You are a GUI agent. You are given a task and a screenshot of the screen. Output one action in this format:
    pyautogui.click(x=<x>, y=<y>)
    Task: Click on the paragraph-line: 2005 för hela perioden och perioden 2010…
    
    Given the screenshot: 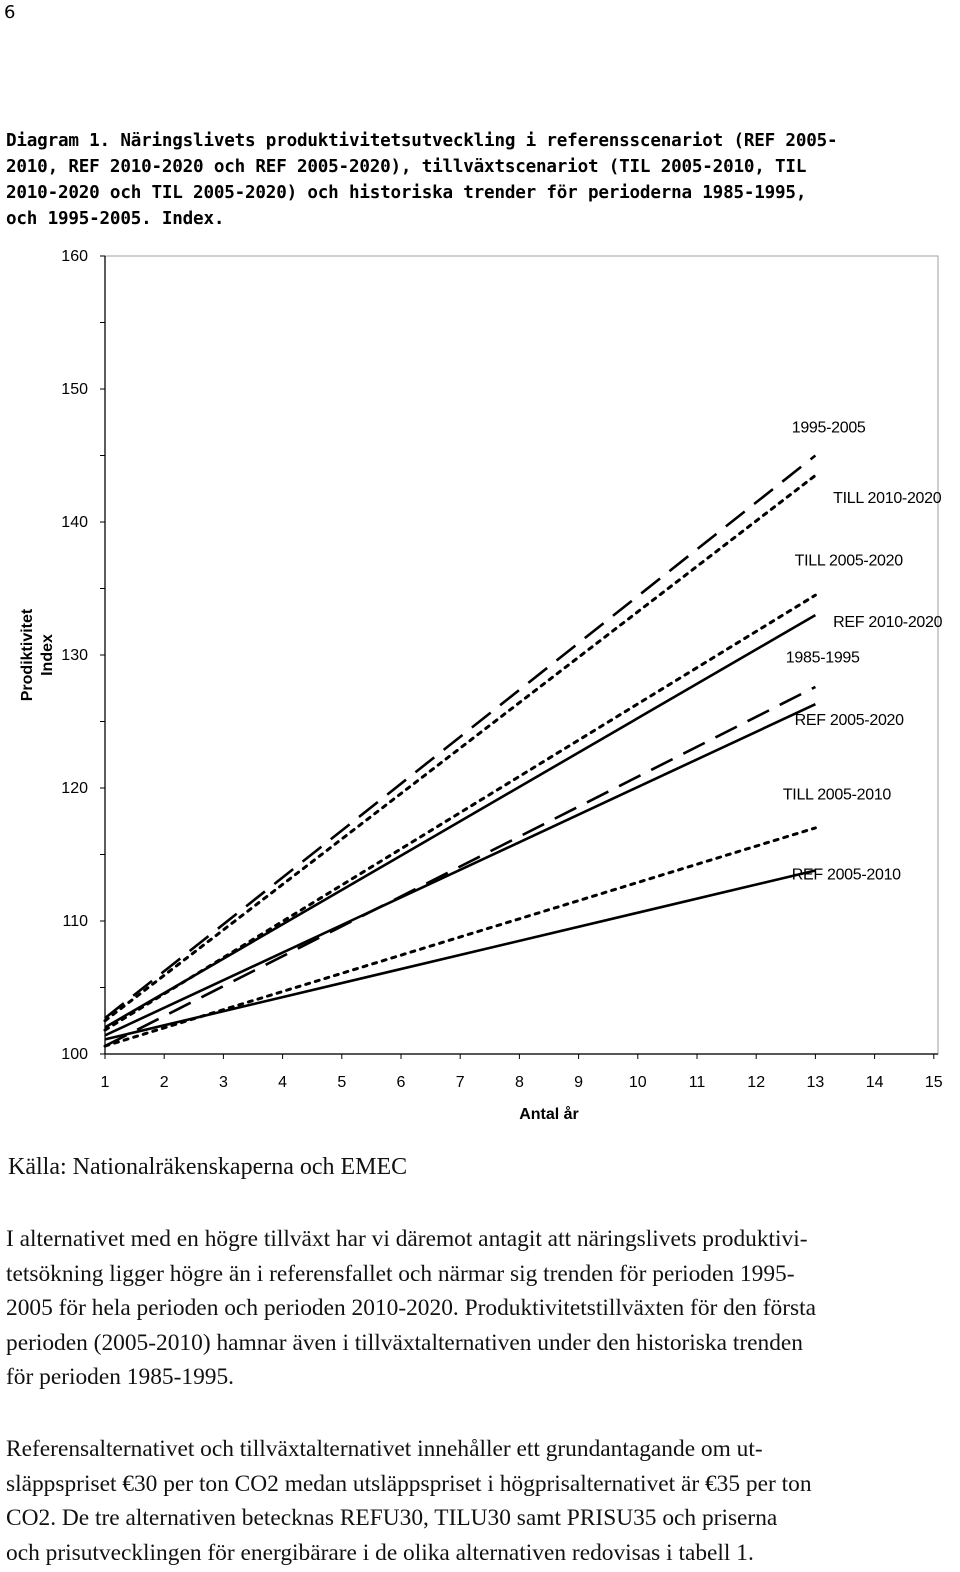 What is the action you would take?
    pyautogui.click(x=411, y=1308)
    